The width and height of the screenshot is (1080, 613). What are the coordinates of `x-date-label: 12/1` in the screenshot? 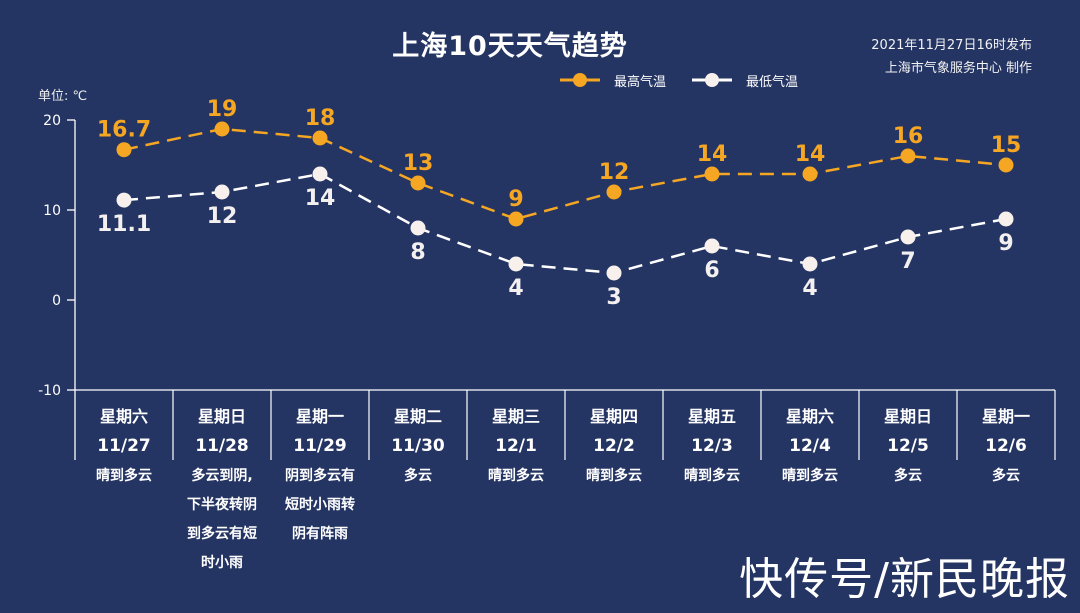 It's located at (516, 446).